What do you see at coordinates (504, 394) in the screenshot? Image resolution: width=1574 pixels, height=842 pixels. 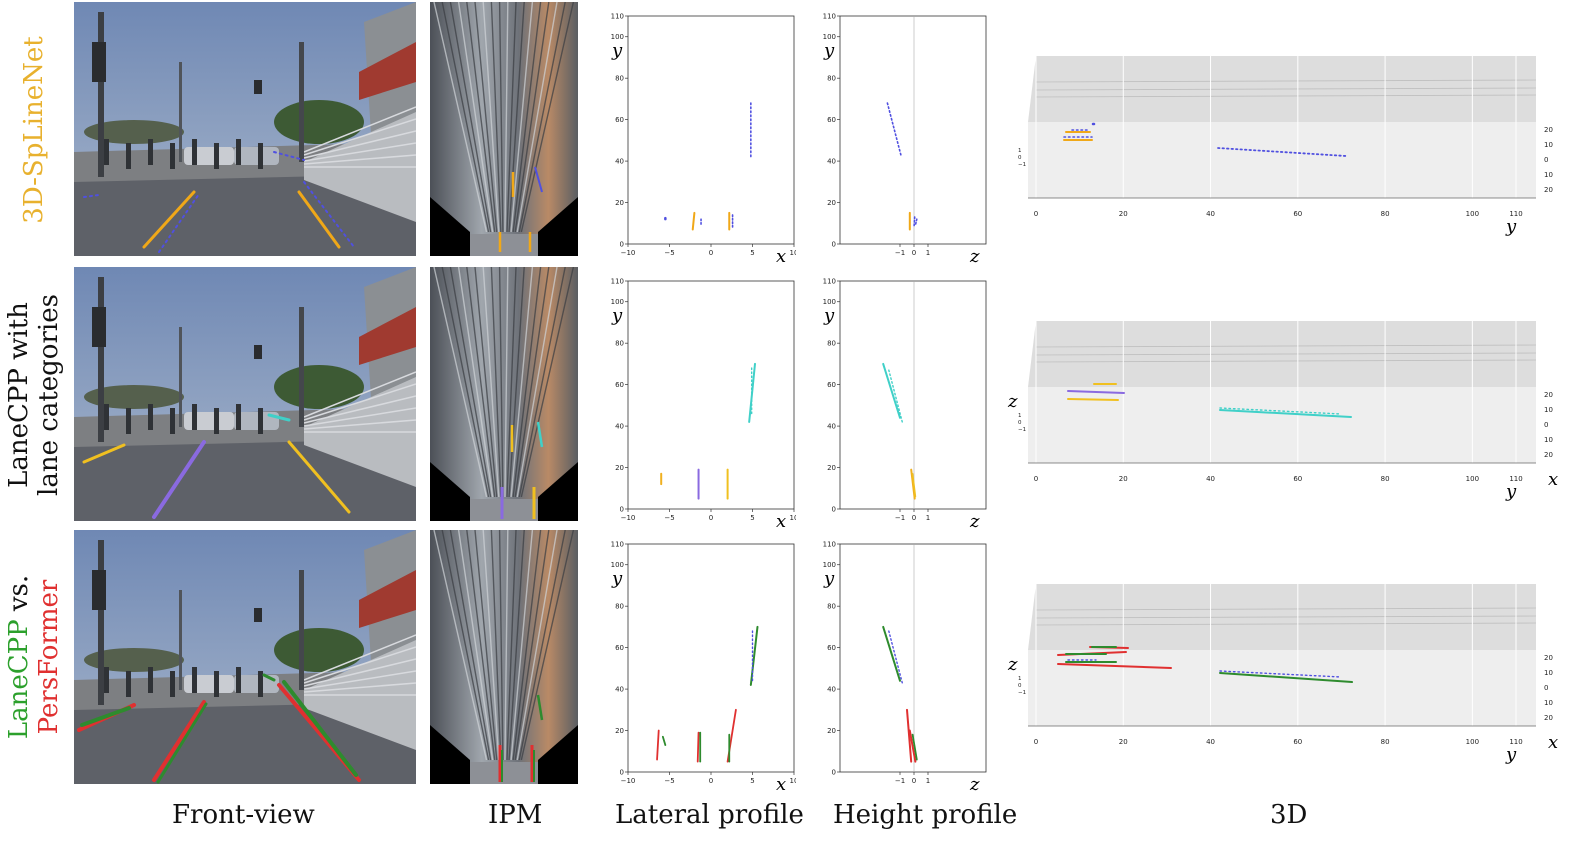 I see `ipm-background` at bounding box center [504, 394].